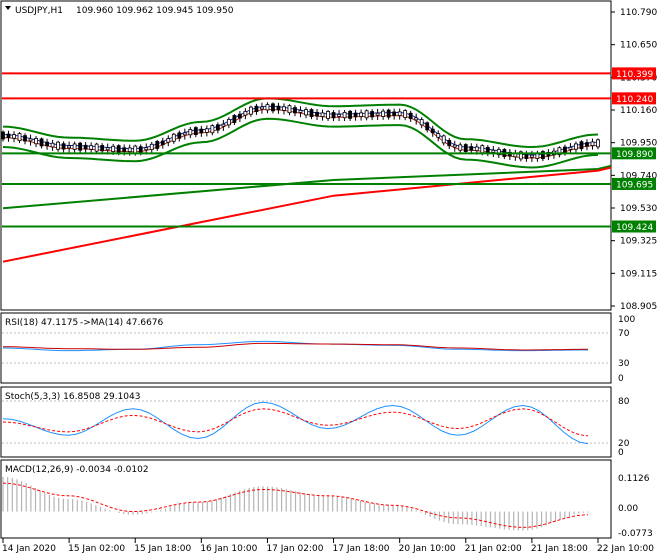 The height and width of the screenshot is (560, 660). I want to click on stoch-title: Stoch(5,3,3) 16.8508 29.1043, so click(72, 397).